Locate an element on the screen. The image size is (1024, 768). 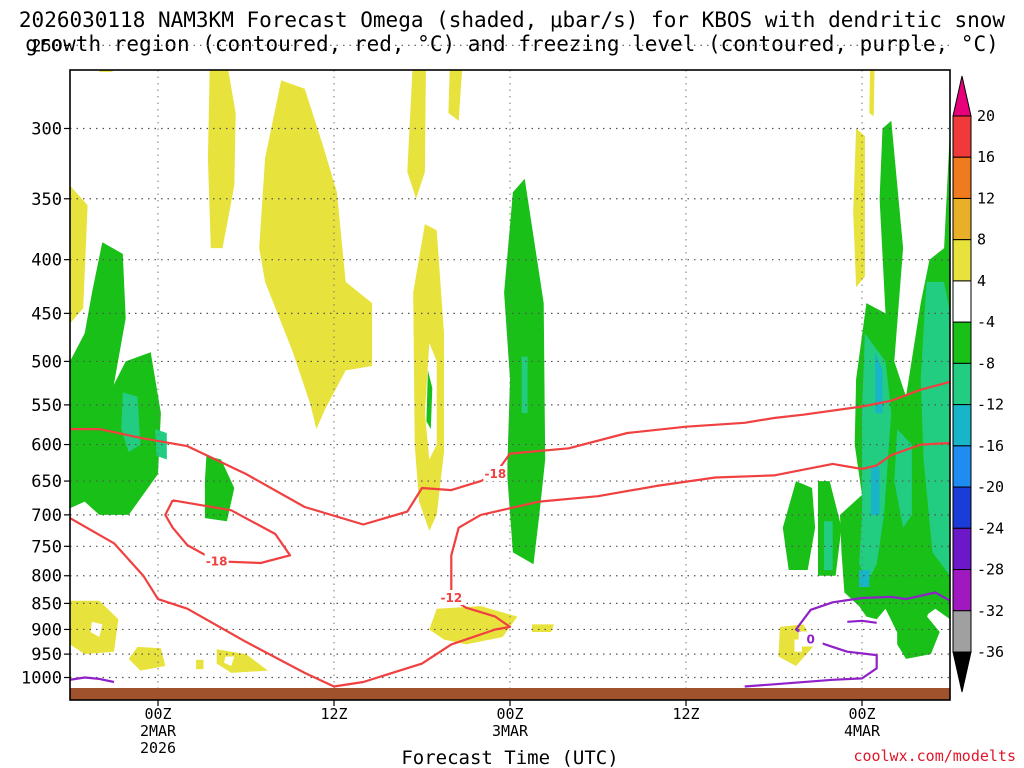
colorbar-label-1: 16 is located at coordinates (986, 157).